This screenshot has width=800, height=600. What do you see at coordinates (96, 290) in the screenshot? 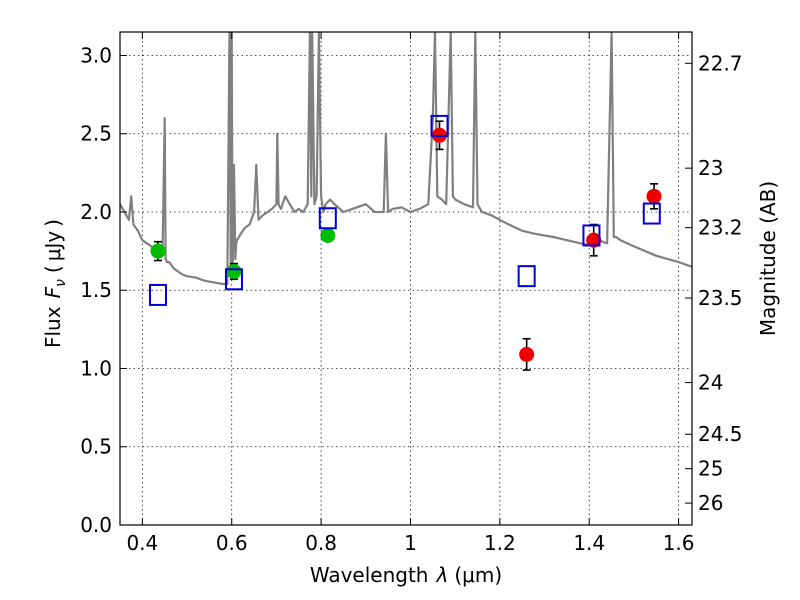
I see `y-tick-label: 1.5` at bounding box center [96, 290].